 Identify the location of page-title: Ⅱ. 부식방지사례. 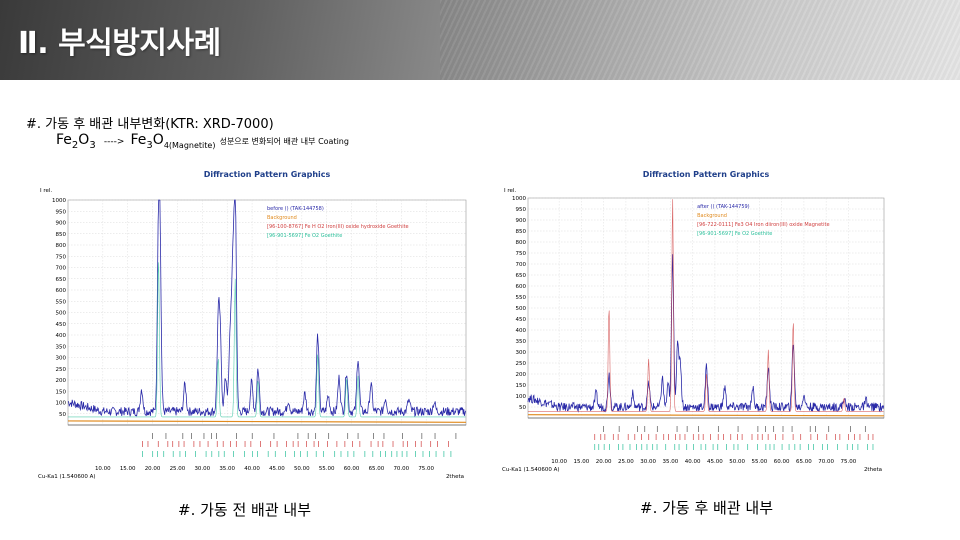
(119, 43).